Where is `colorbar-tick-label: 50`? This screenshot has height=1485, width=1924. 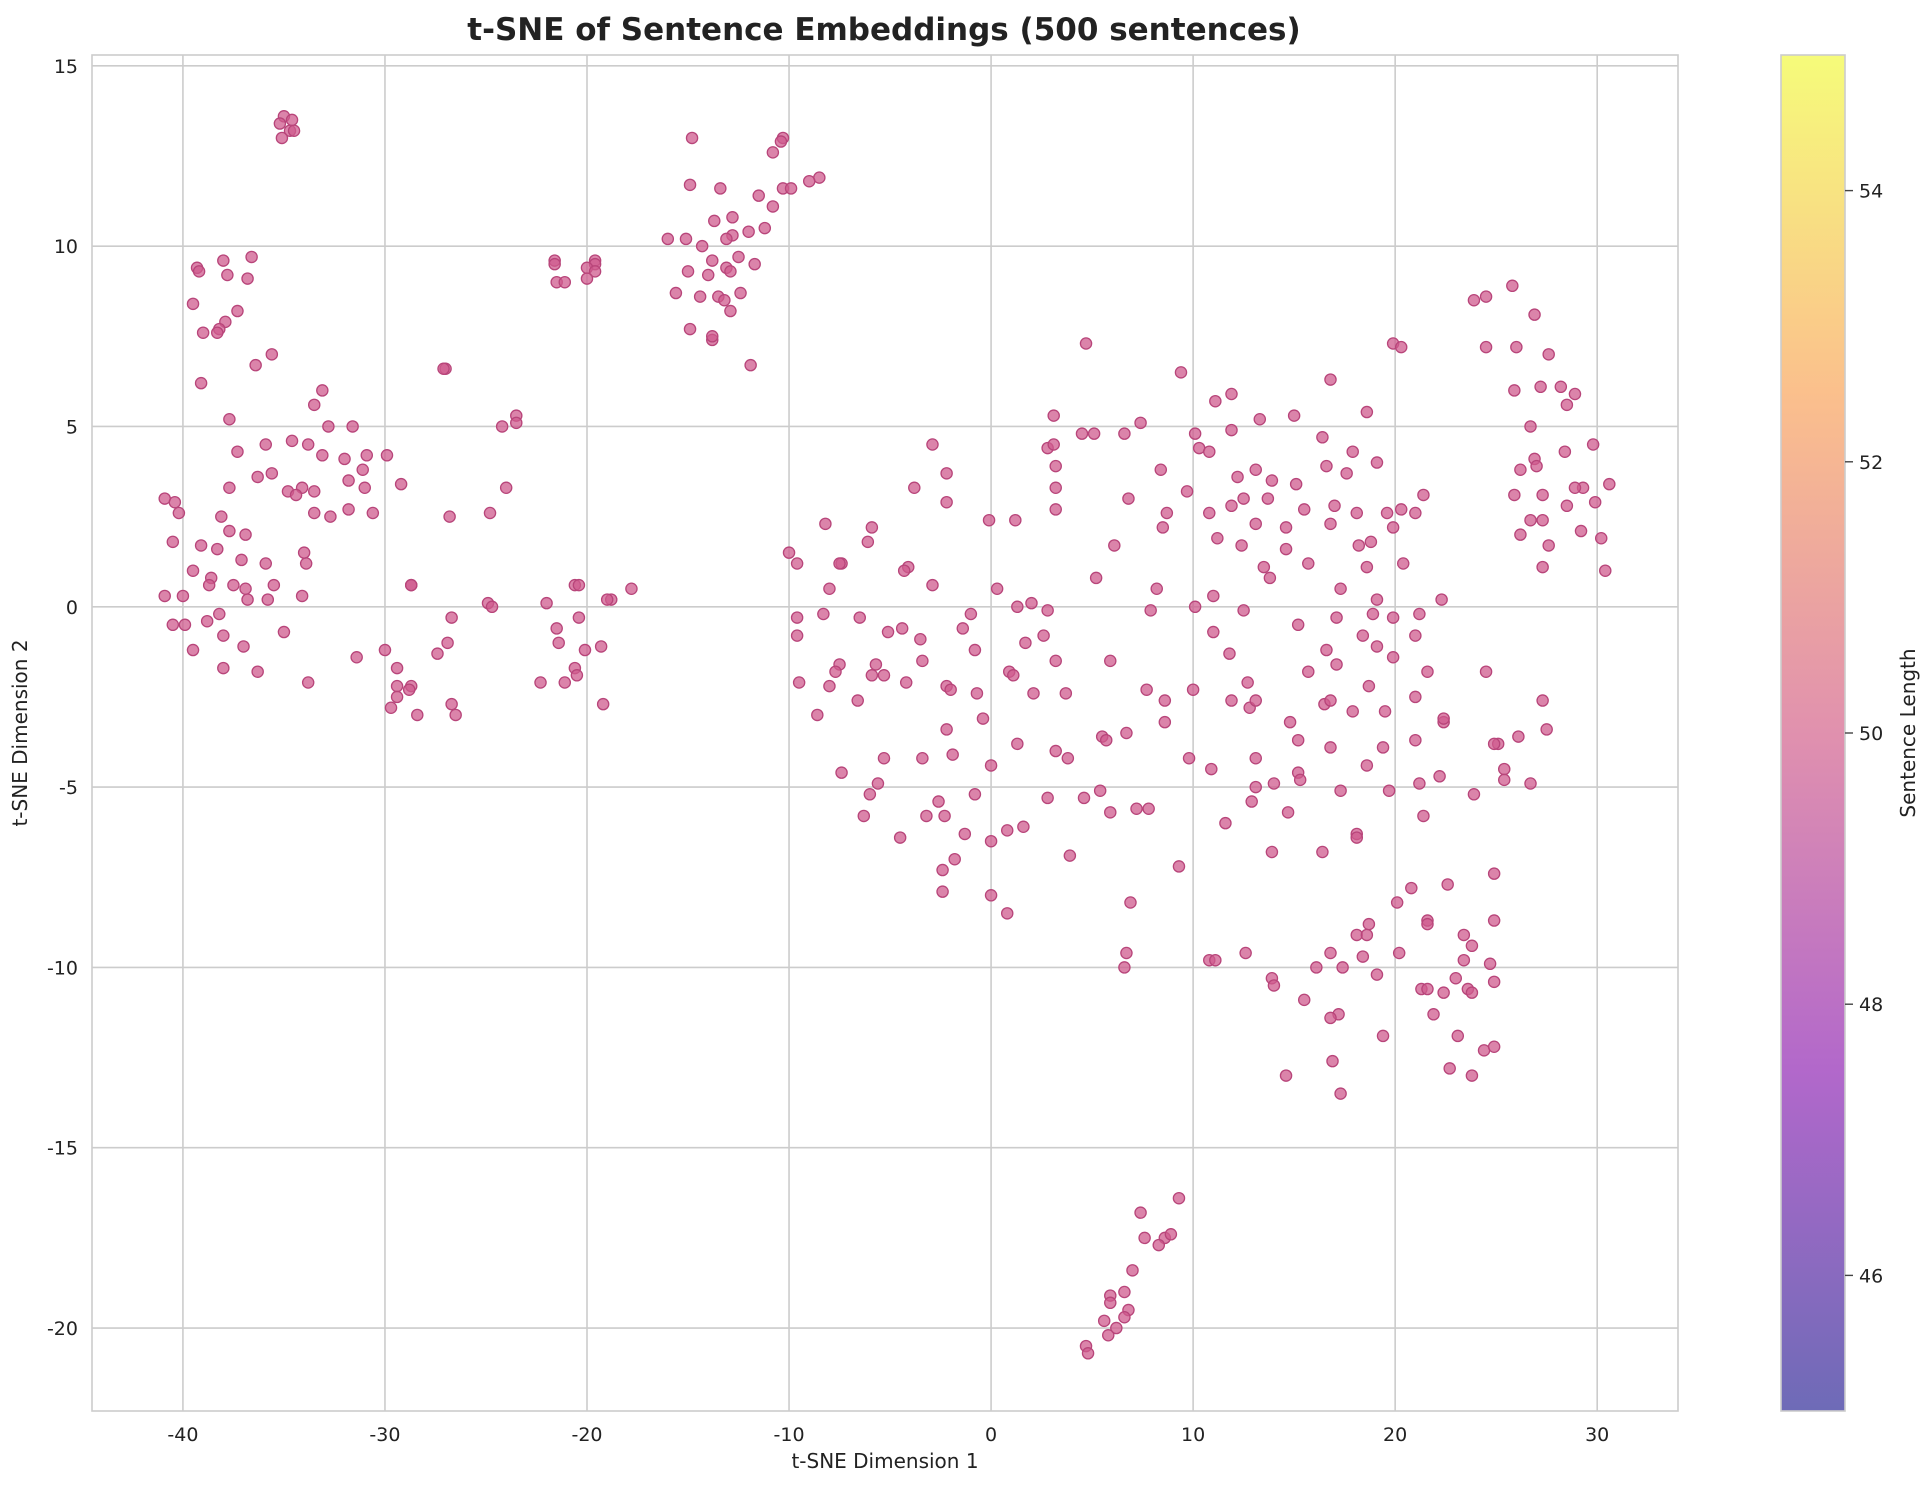 colorbar-tick-label: 50 is located at coordinates (1871, 734).